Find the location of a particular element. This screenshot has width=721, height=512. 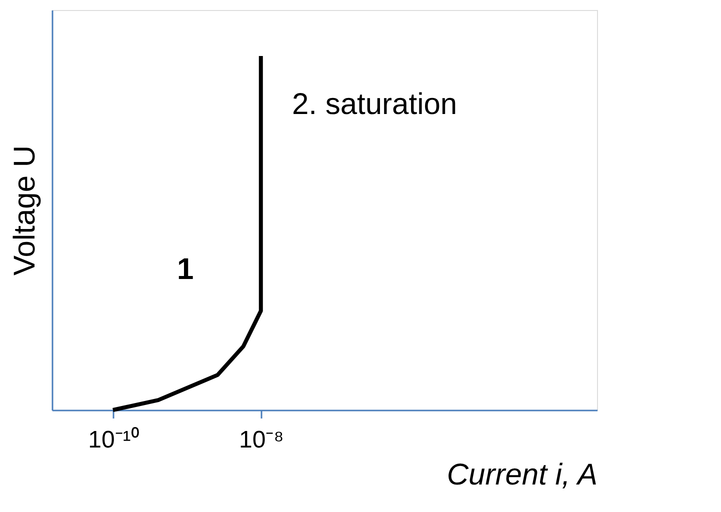

x-tick-label: 10⁻¹⁰ is located at coordinates (113, 440).